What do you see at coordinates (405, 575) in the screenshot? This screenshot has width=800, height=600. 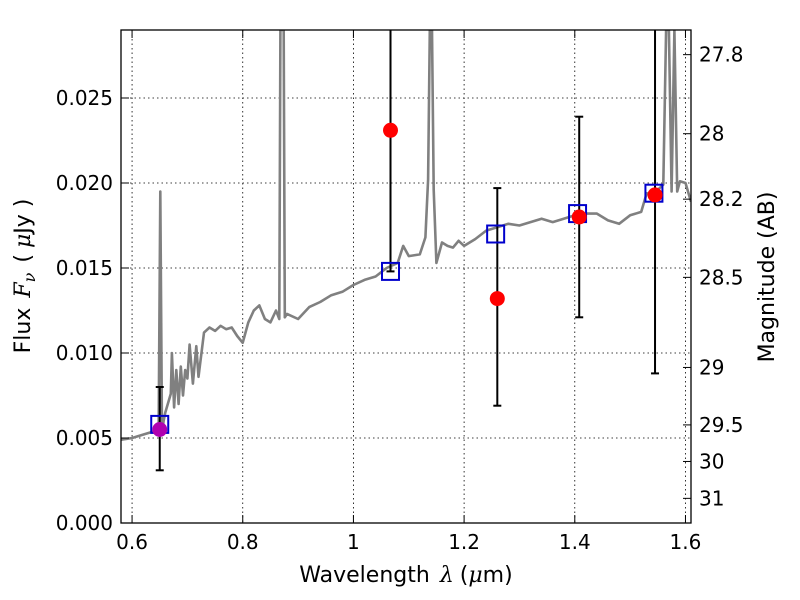 I see `x-axis-label: Wavelength λ (μm)` at bounding box center [405, 575].